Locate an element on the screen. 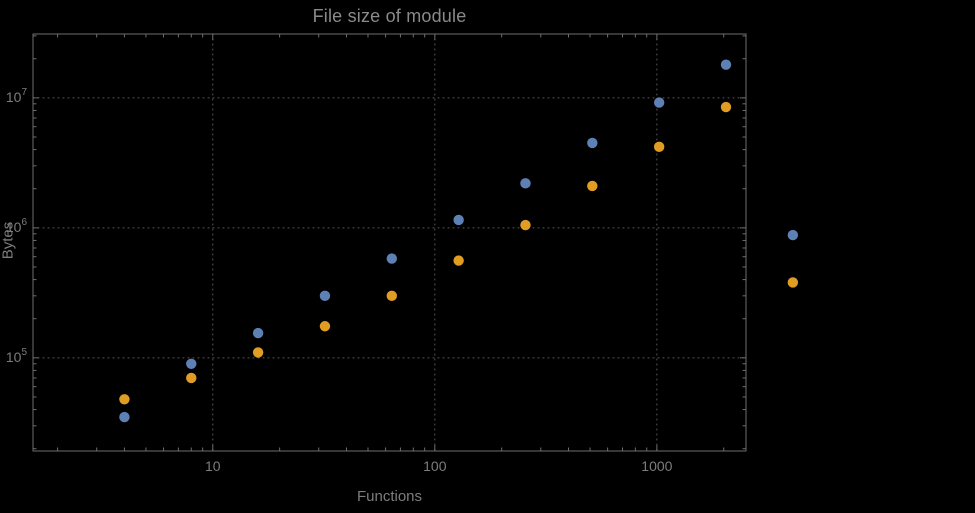  x-tick-label: 10 is located at coordinates (213, 466).